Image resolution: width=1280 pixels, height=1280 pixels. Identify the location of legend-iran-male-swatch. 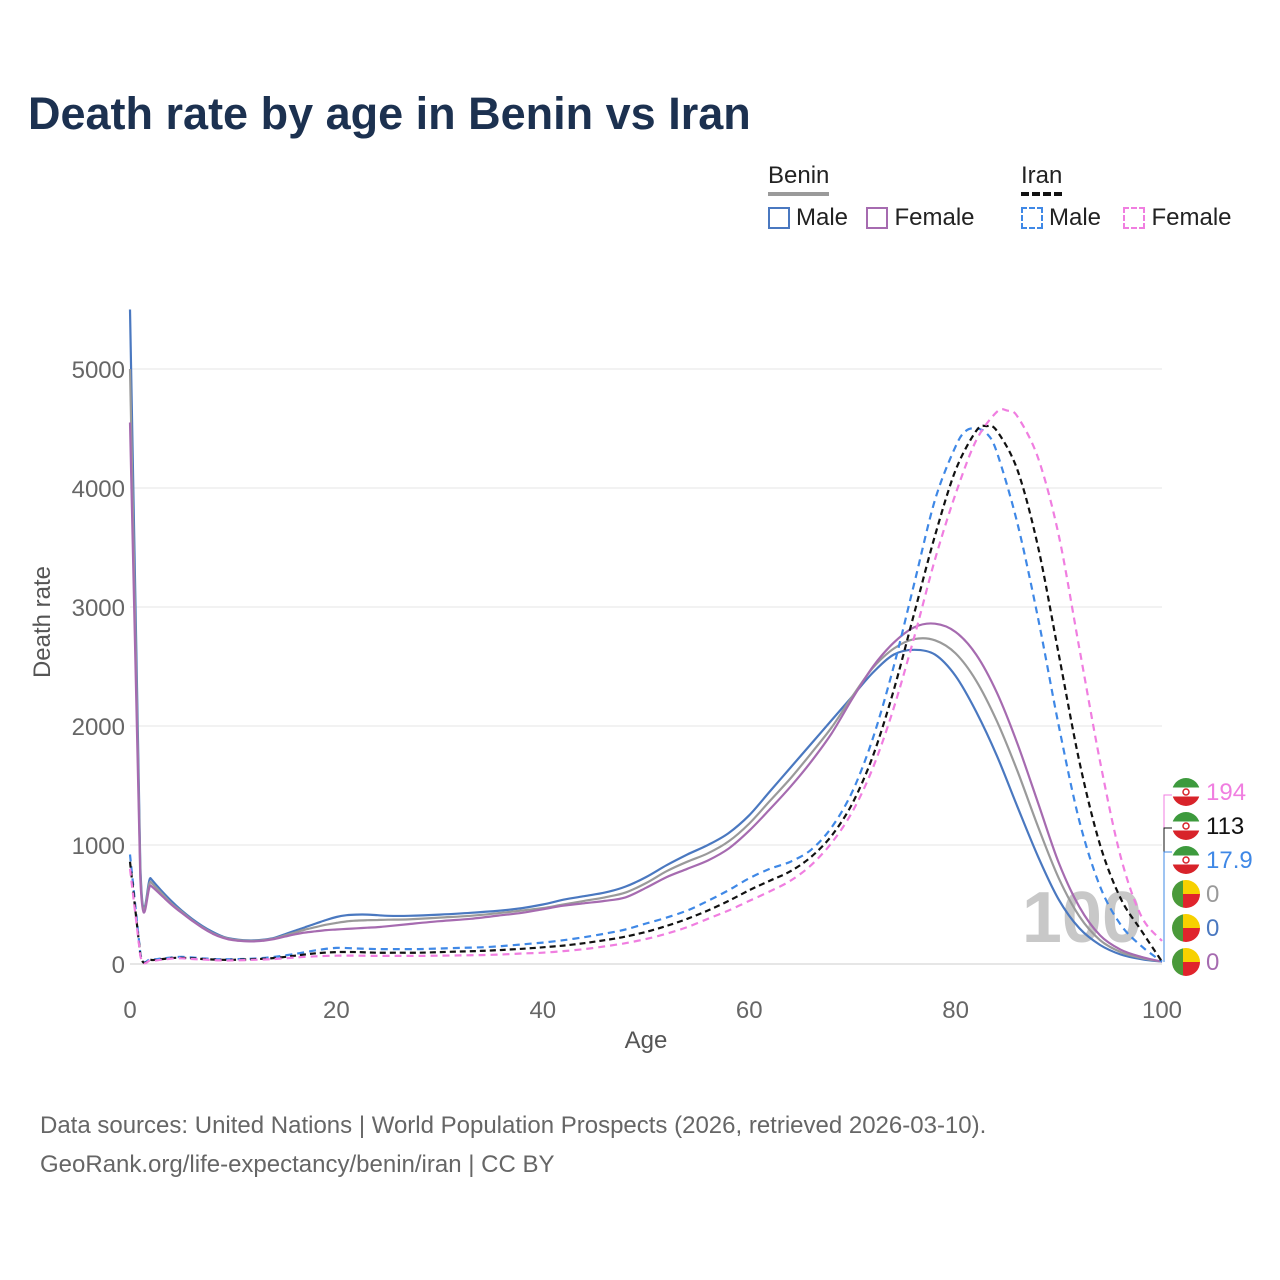
(1032, 218).